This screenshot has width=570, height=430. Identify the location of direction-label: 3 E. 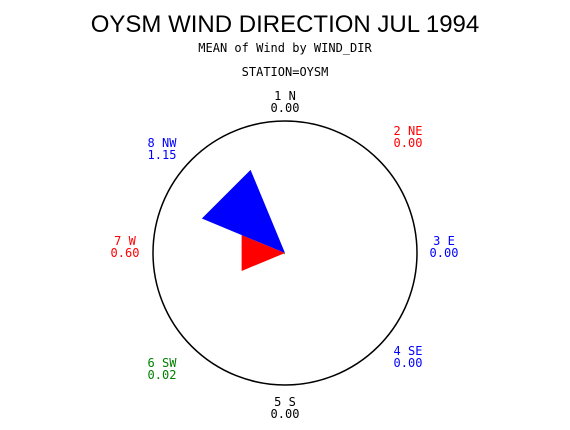
(444, 241).